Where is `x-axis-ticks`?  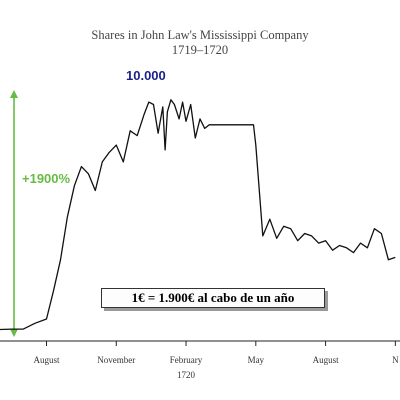 x-axis-ticks is located at coordinates (221, 343).